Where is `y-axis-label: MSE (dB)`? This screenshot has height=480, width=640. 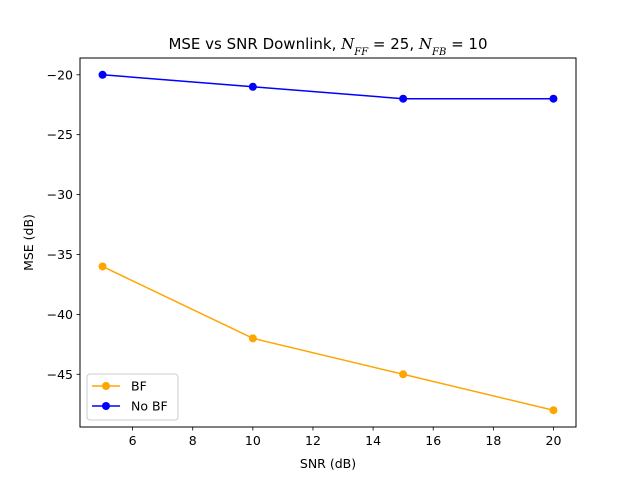
y-axis-label: MSE (dB) is located at coordinates (28, 242).